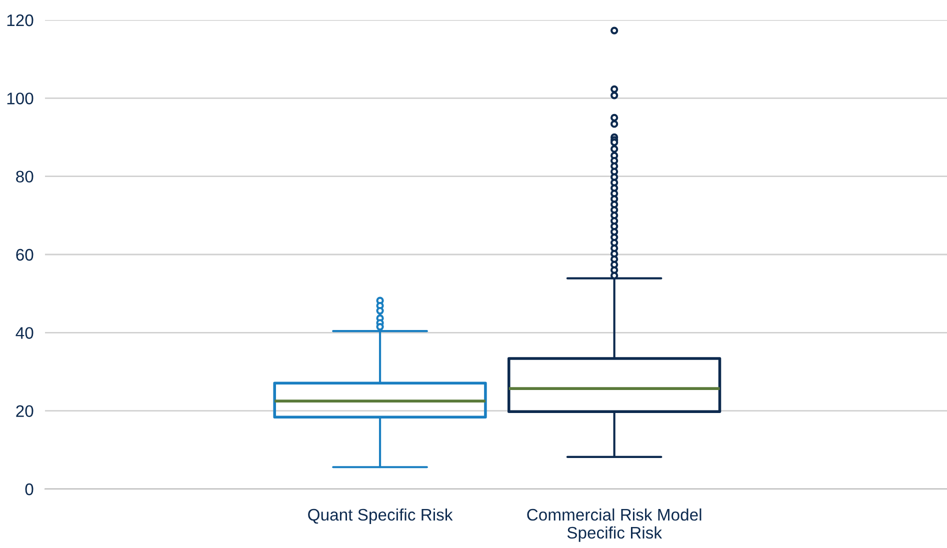 This screenshot has width=947, height=548. I want to click on y-tick-label: 60, so click(25, 254).